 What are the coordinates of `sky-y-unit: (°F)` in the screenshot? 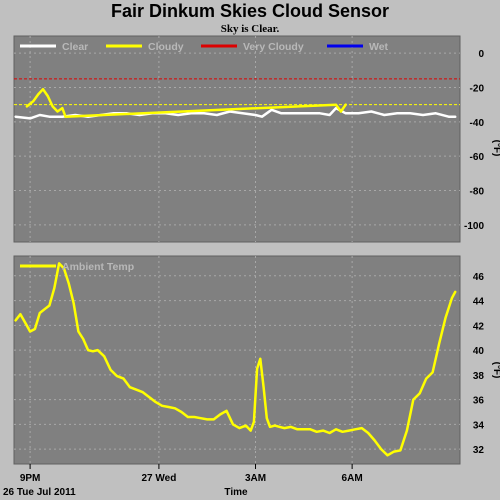 It's located at (495, 148).